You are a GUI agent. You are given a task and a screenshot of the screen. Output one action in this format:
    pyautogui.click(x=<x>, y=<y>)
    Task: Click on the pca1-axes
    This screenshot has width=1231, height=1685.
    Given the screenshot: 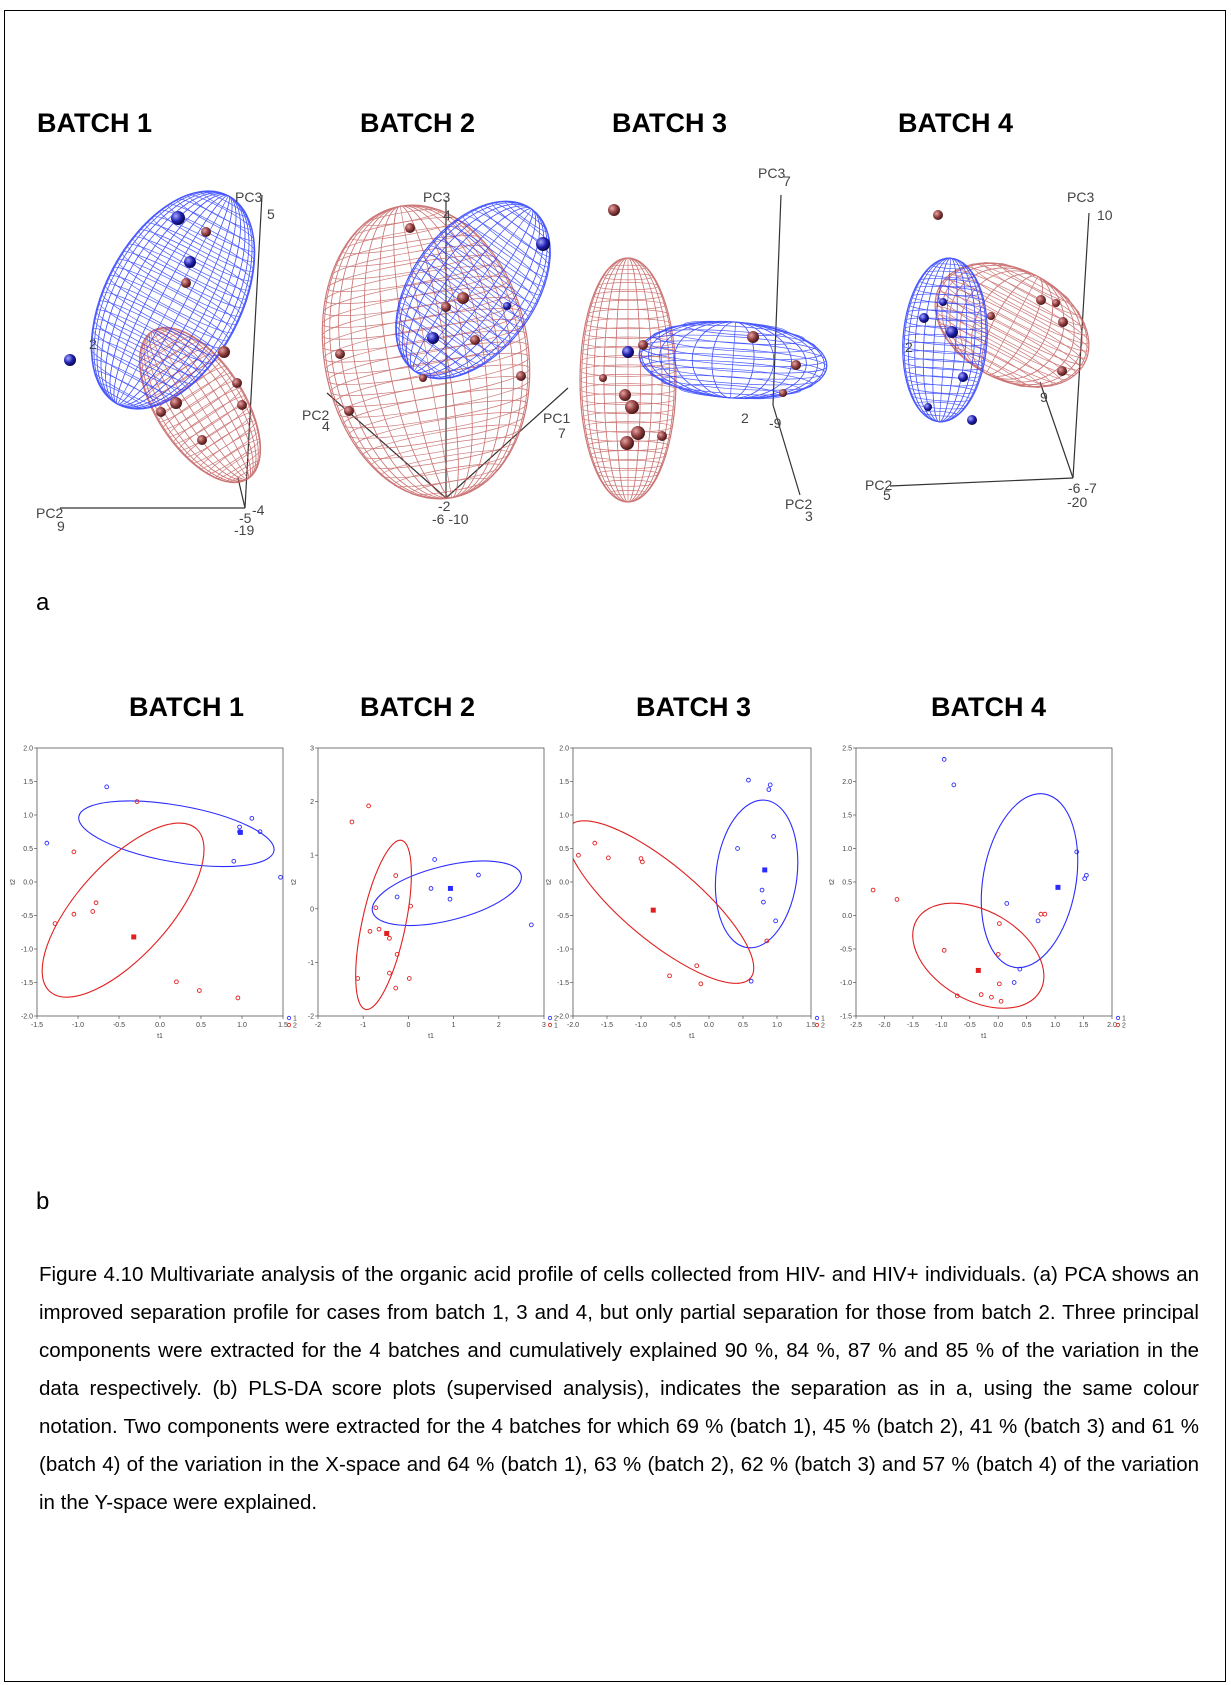 What is the action you would take?
    pyautogui.click(x=161, y=351)
    